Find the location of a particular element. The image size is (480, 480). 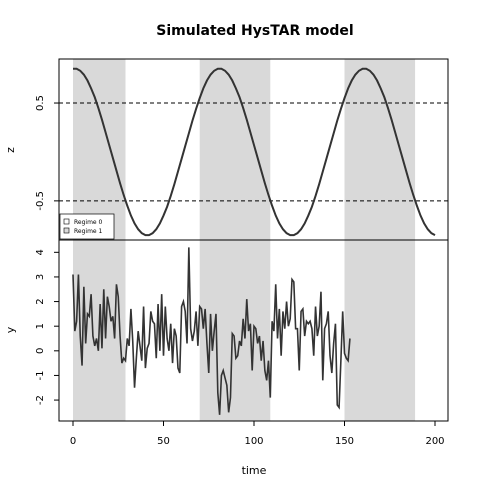

legend-label-regime-1: Regime 1 is located at coordinates (88, 231).